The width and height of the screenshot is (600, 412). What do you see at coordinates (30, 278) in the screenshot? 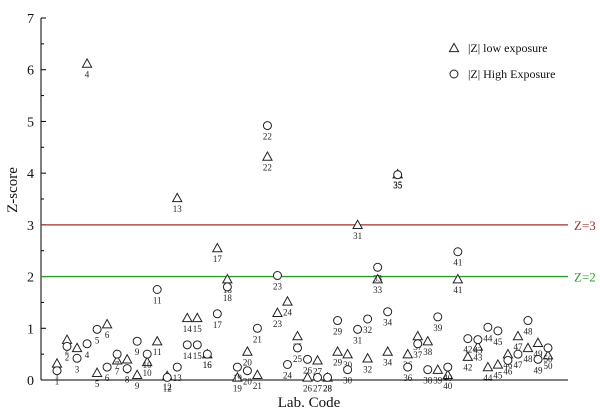
I see `y-tick-label: 2` at bounding box center [30, 278].